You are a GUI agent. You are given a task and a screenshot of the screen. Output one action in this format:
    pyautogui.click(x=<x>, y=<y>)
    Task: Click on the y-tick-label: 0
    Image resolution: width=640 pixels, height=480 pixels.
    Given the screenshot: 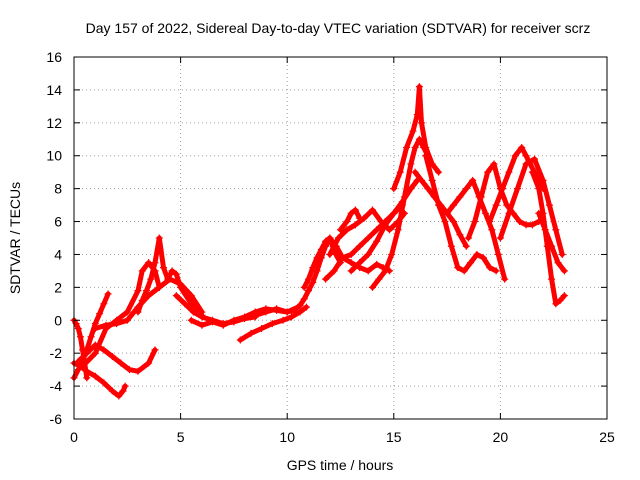 What is the action you would take?
    pyautogui.click(x=58, y=320)
    